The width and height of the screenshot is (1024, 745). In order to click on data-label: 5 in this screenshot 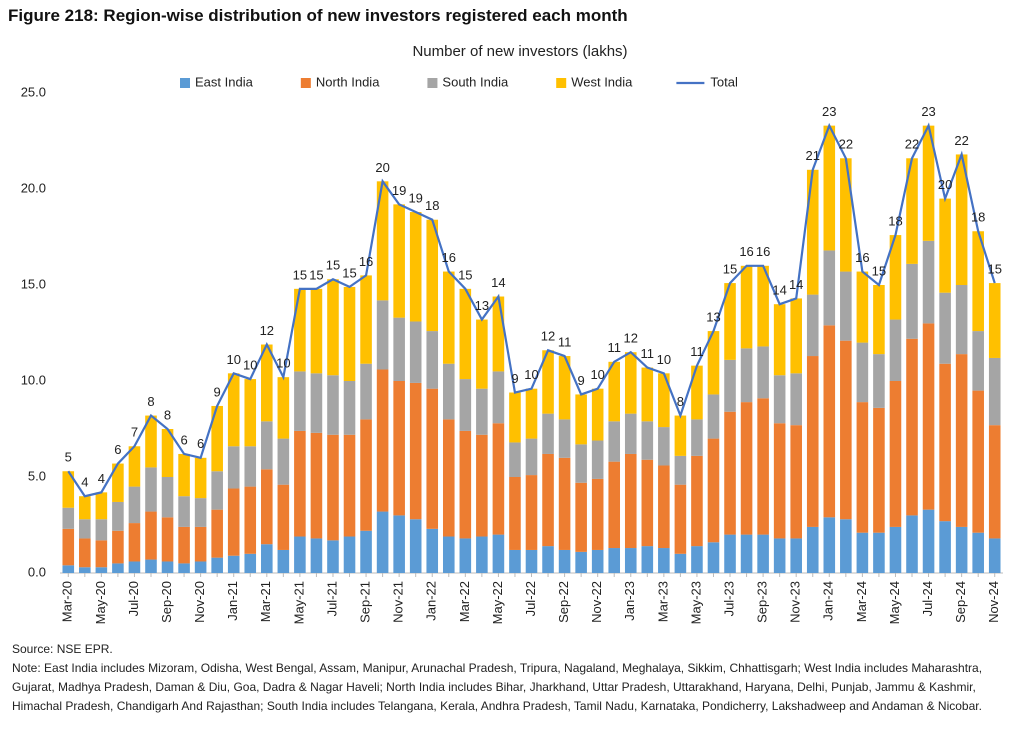, I will do `click(68, 457)`.